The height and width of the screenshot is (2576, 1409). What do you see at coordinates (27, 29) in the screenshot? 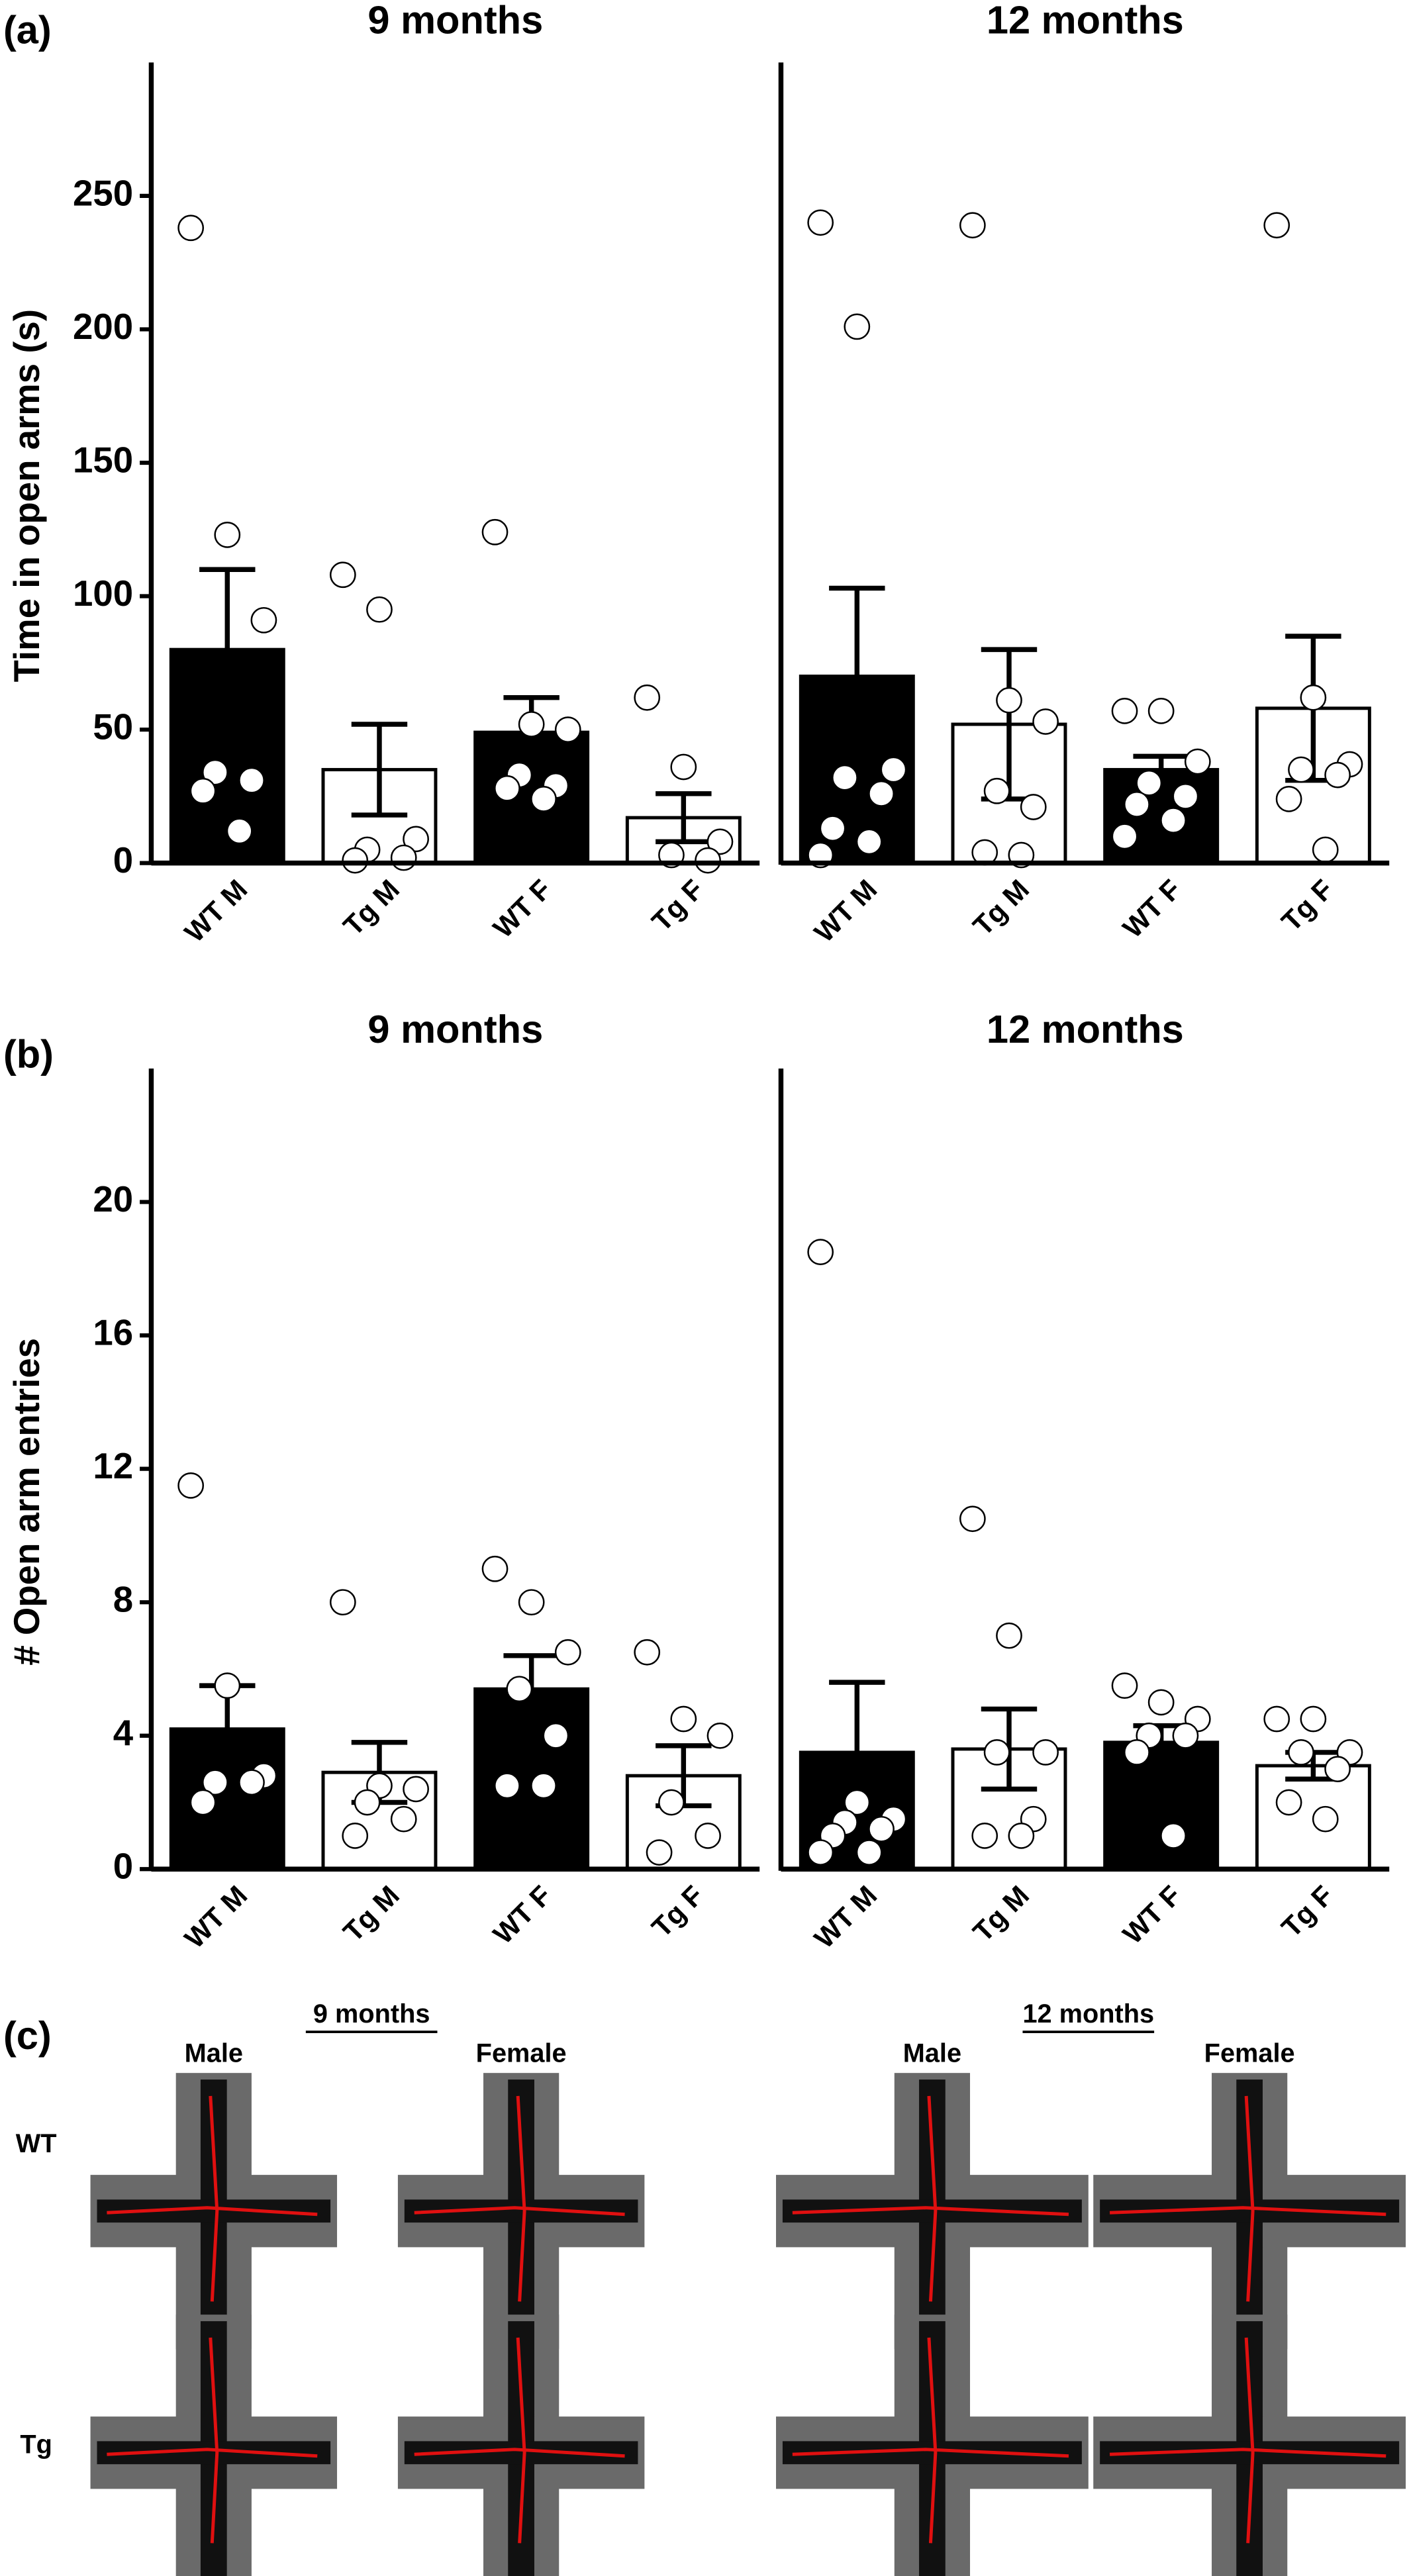
I see `panel-label: (a)` at bounding box center [27, 29].